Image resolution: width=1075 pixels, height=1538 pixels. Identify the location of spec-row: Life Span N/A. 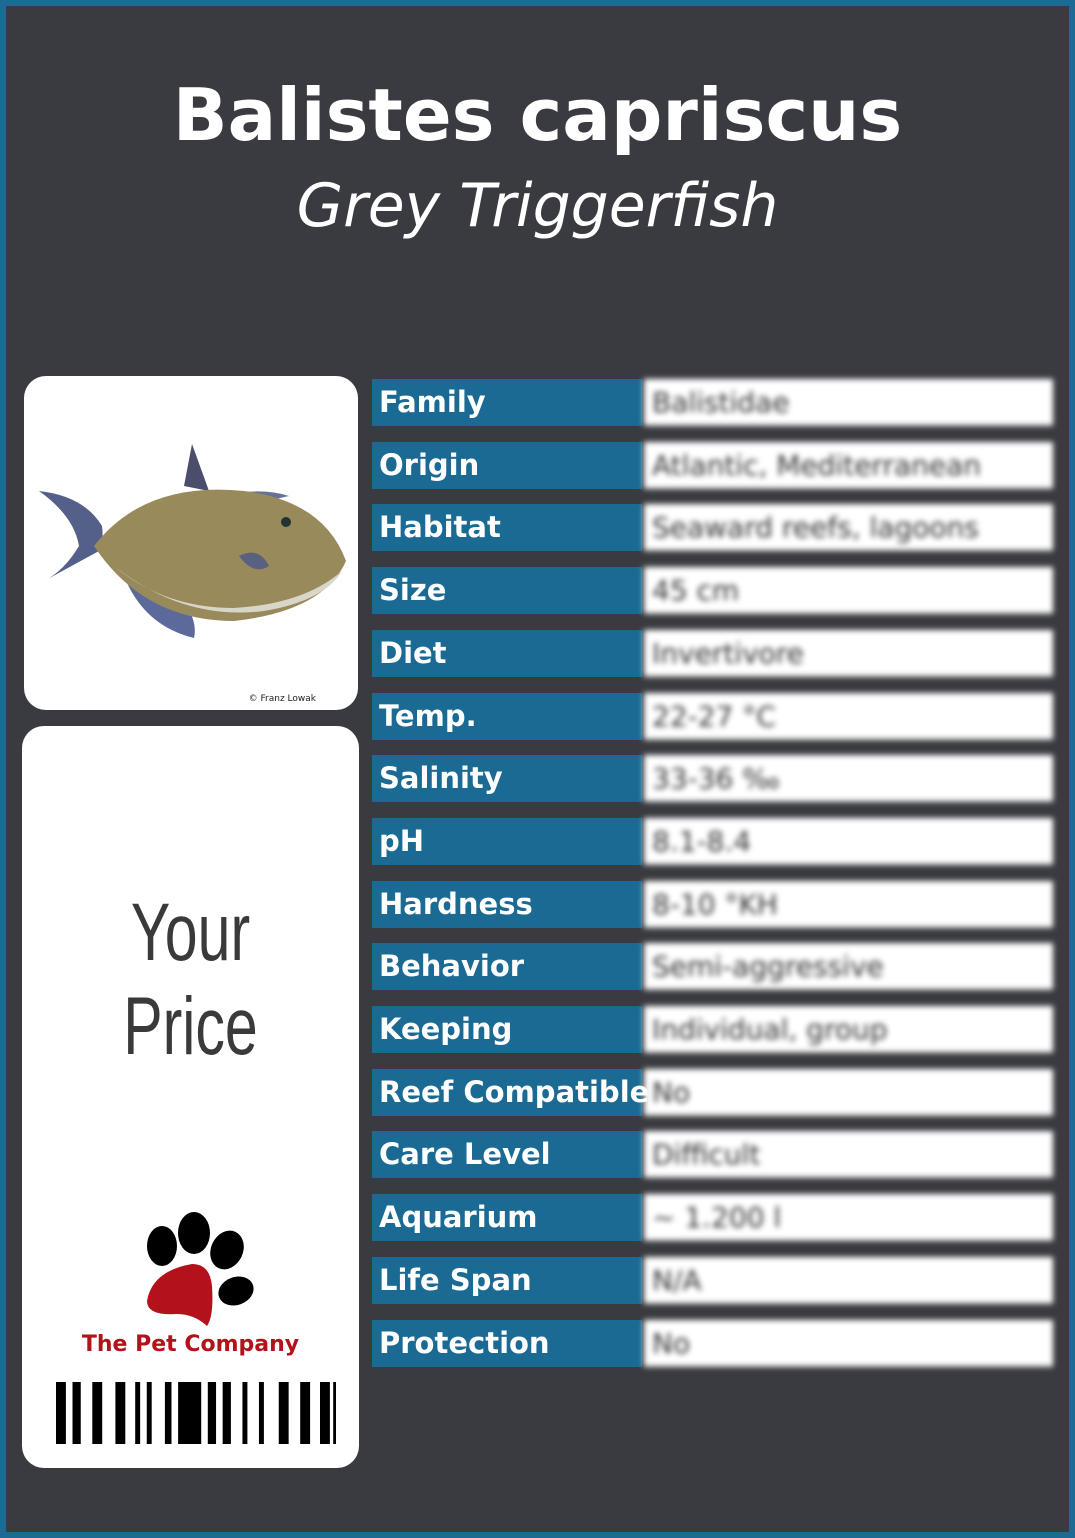
(712, 1280).